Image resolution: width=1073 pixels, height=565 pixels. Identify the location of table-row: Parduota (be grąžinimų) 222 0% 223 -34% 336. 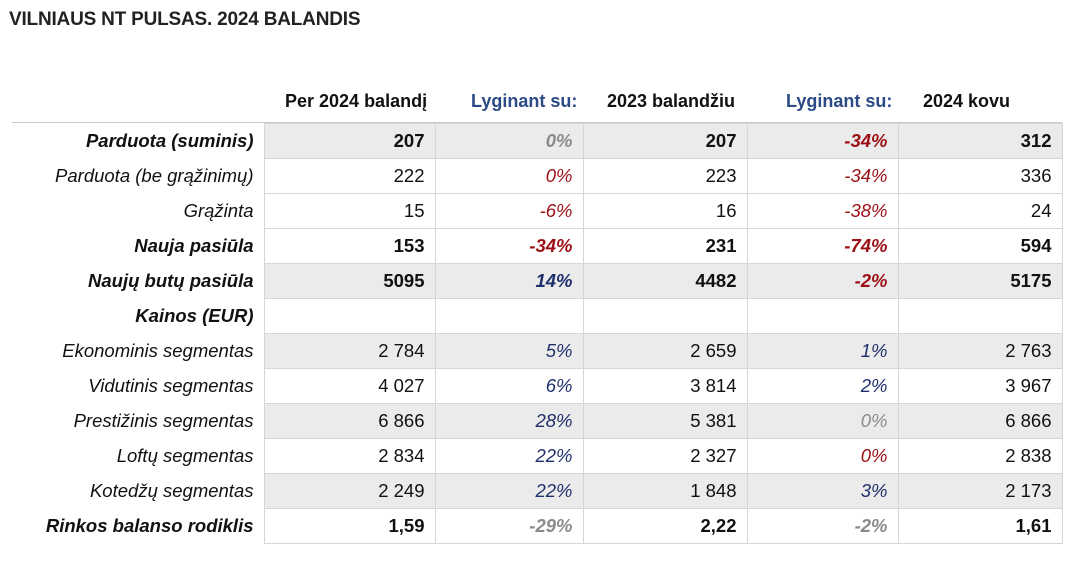
(537, 176).